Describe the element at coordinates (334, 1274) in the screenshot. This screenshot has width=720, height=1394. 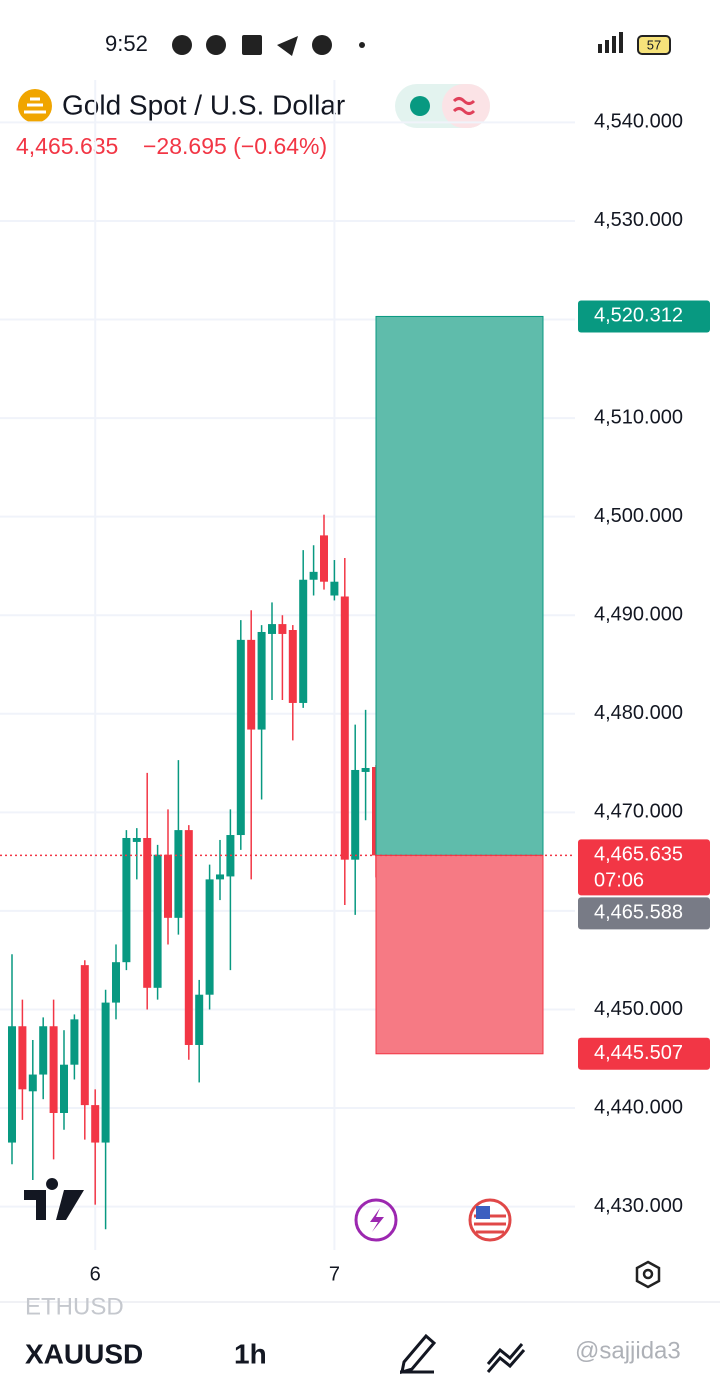
I see `x-tick-label: 7` at that location.